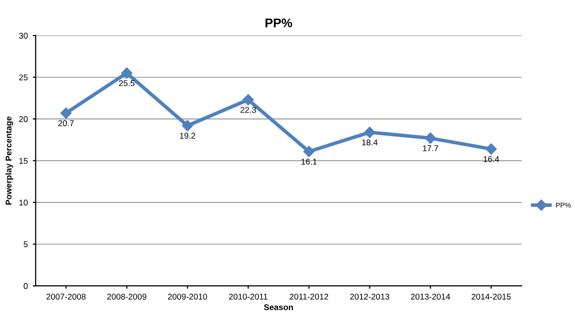 The height and width of the screenshot is (323, 575). What do you see at coordinates (126, 297) in the screenshot?
I see `x-tick-label: 2008-2009` at bounding box center [126, 297].